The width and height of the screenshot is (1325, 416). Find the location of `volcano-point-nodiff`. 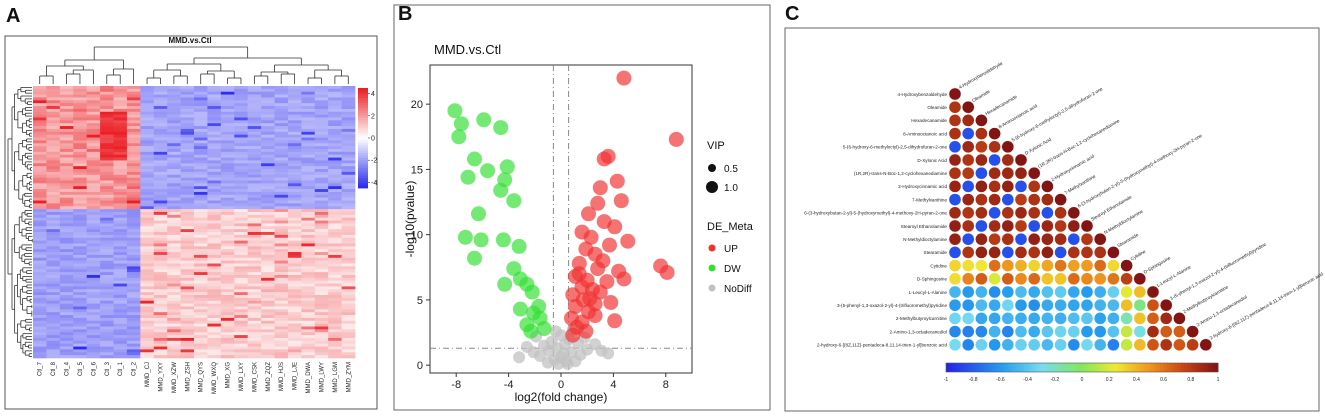

volcano-point-nodiff is located at coordinates (563, 353).